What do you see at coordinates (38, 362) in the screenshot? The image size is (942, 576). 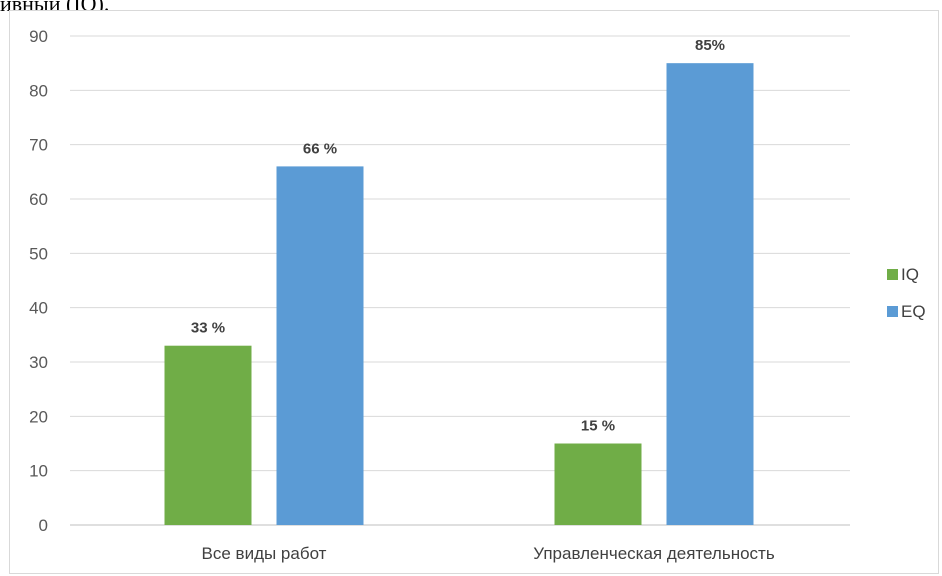 I see `y-tick-label: 30` at bounding box center [38, 362].